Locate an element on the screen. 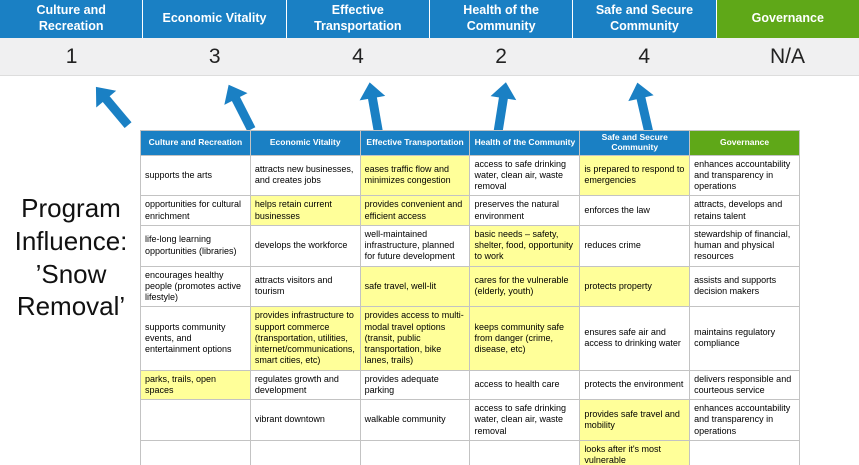  matrix-column-header: Health of the Community is located at coordinates (525, 143).